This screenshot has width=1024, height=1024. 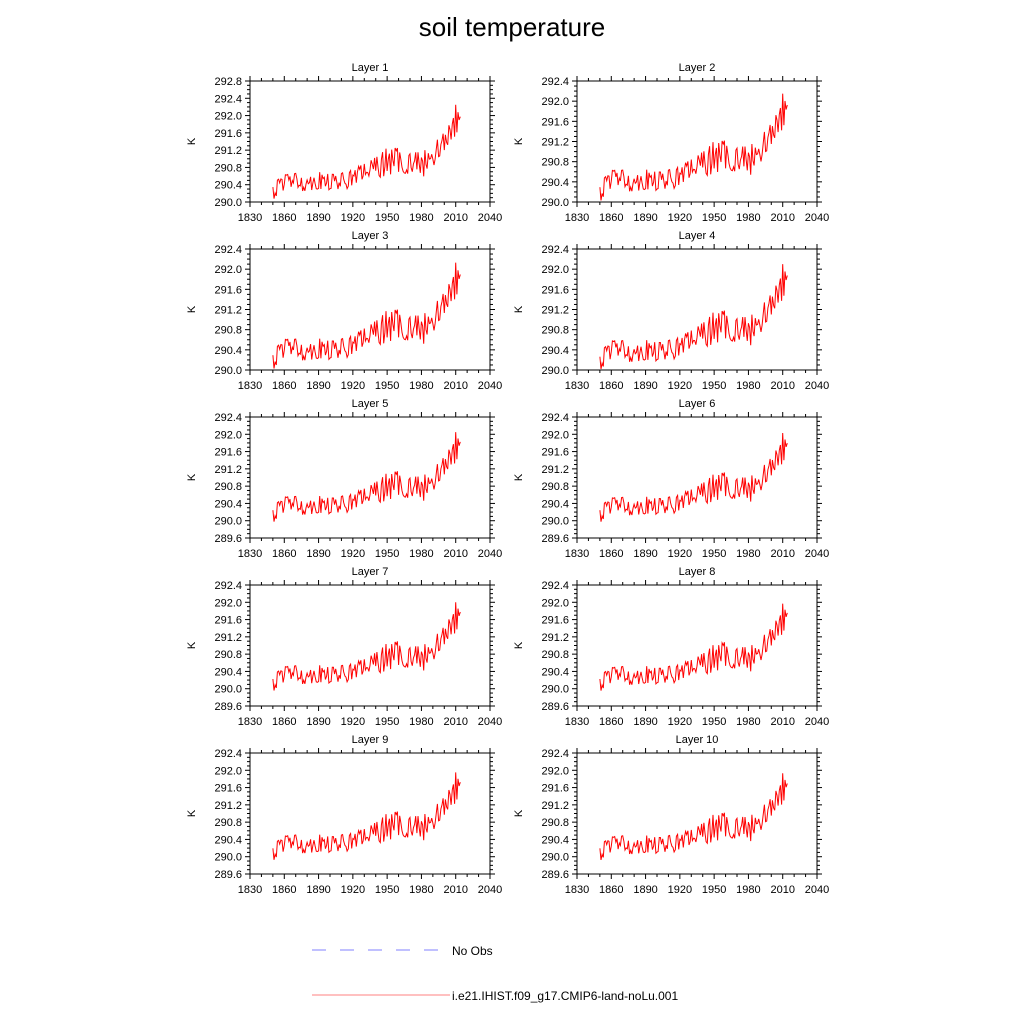 I want to click on layer-8-xtick-label: 1920, so click(x=680, y=722).